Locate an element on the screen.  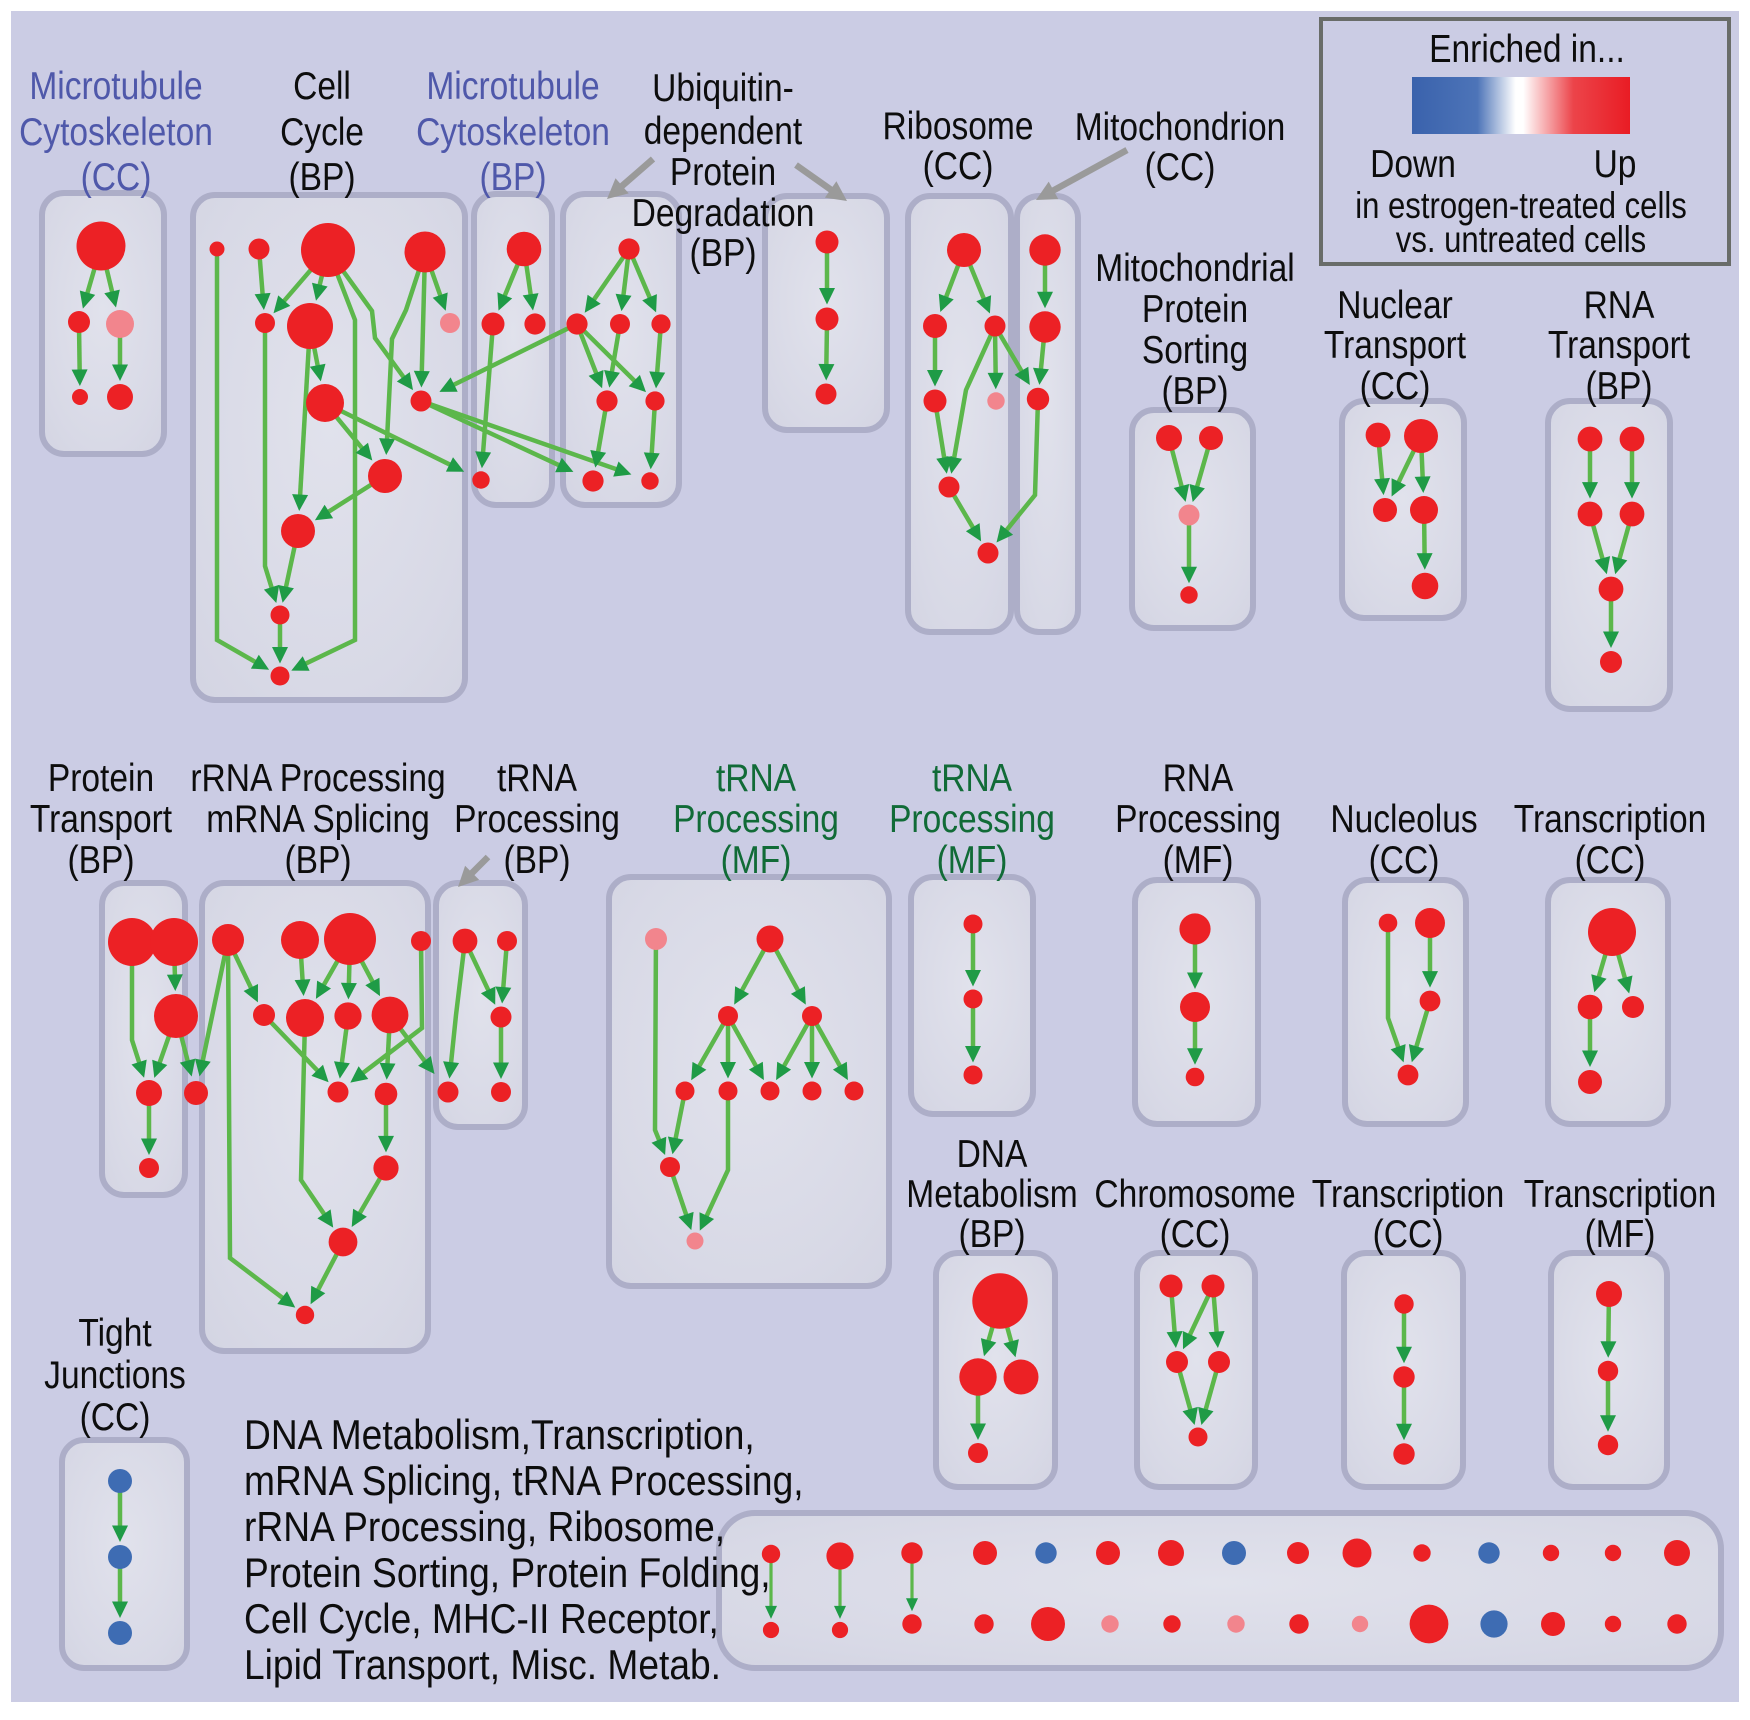
svg-text: mRNA Splicing is located at coordinates (318, 819).